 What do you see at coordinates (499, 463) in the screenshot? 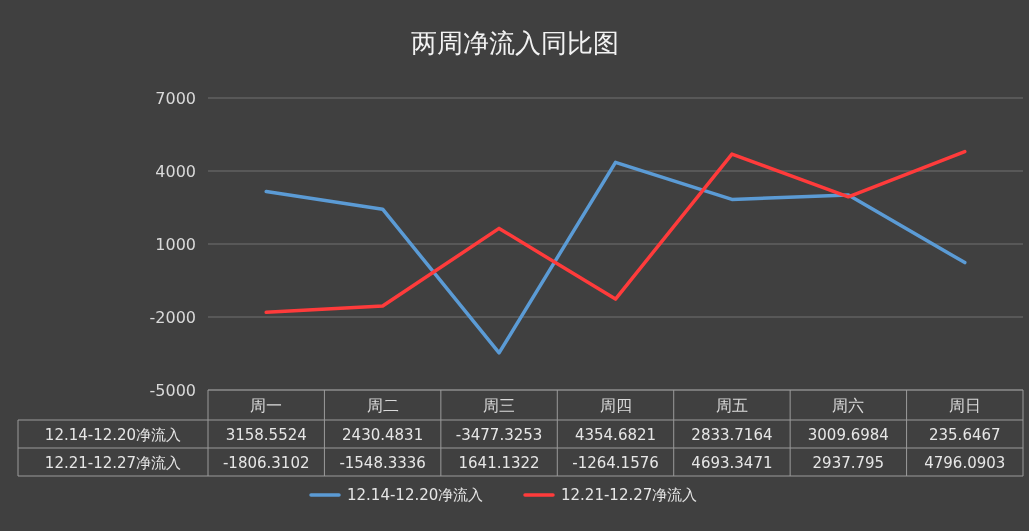
I see `data-label: 1641.1322` at bounding box center [499, 463].